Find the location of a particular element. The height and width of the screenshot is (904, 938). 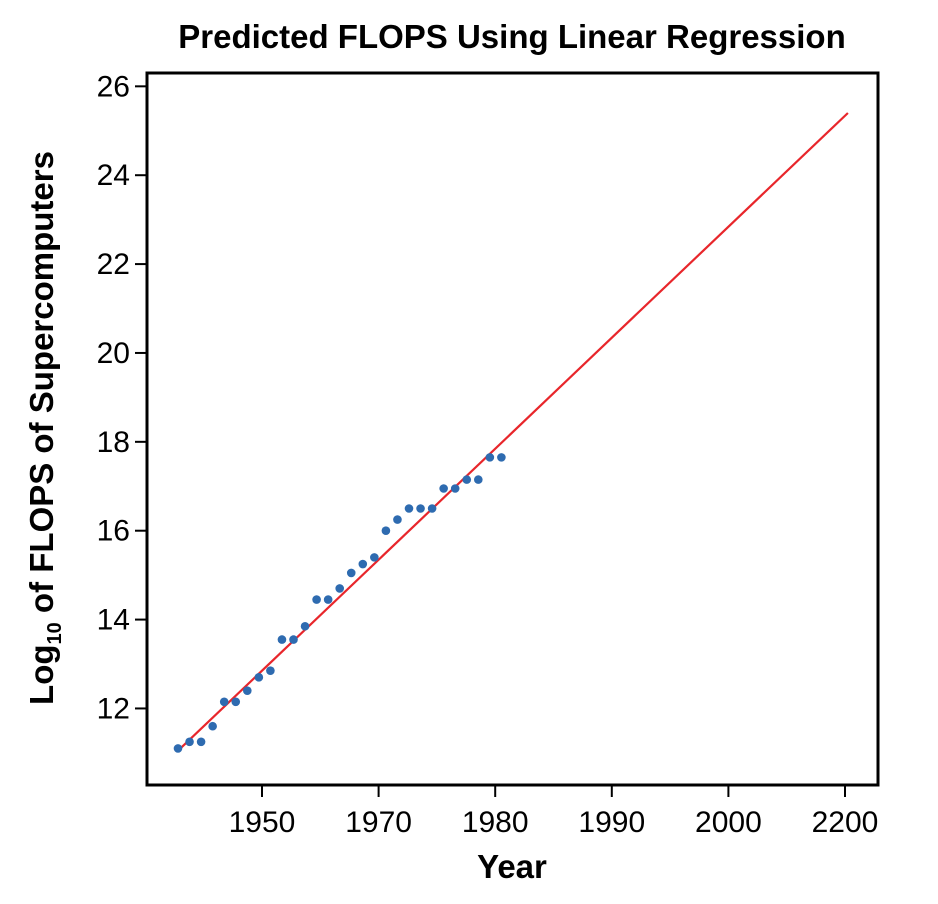

x-tick-label: 1950 is located at coordinates (262, 822).